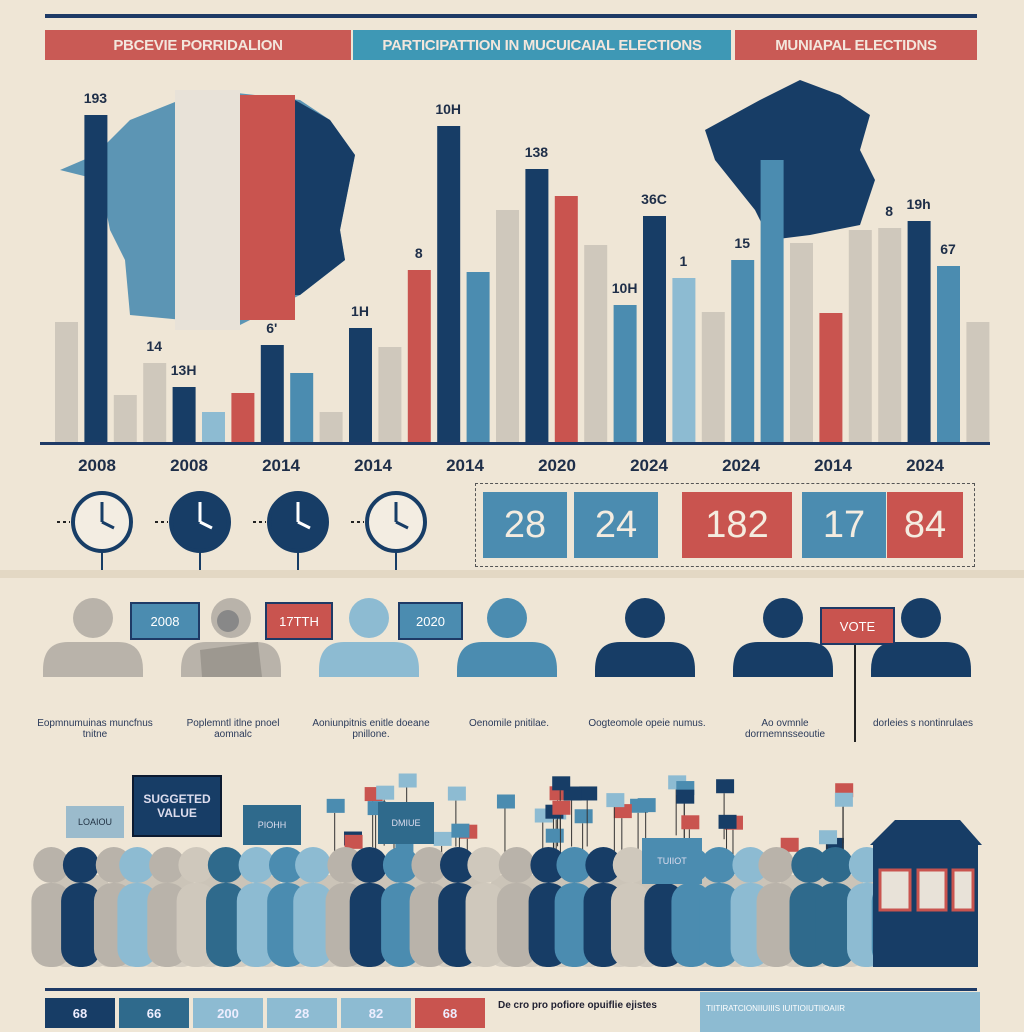  Describe the element at coordinates (923, 723) in the screenshot. I see `person-caption: dorleies s nontinrulaes` at that location.